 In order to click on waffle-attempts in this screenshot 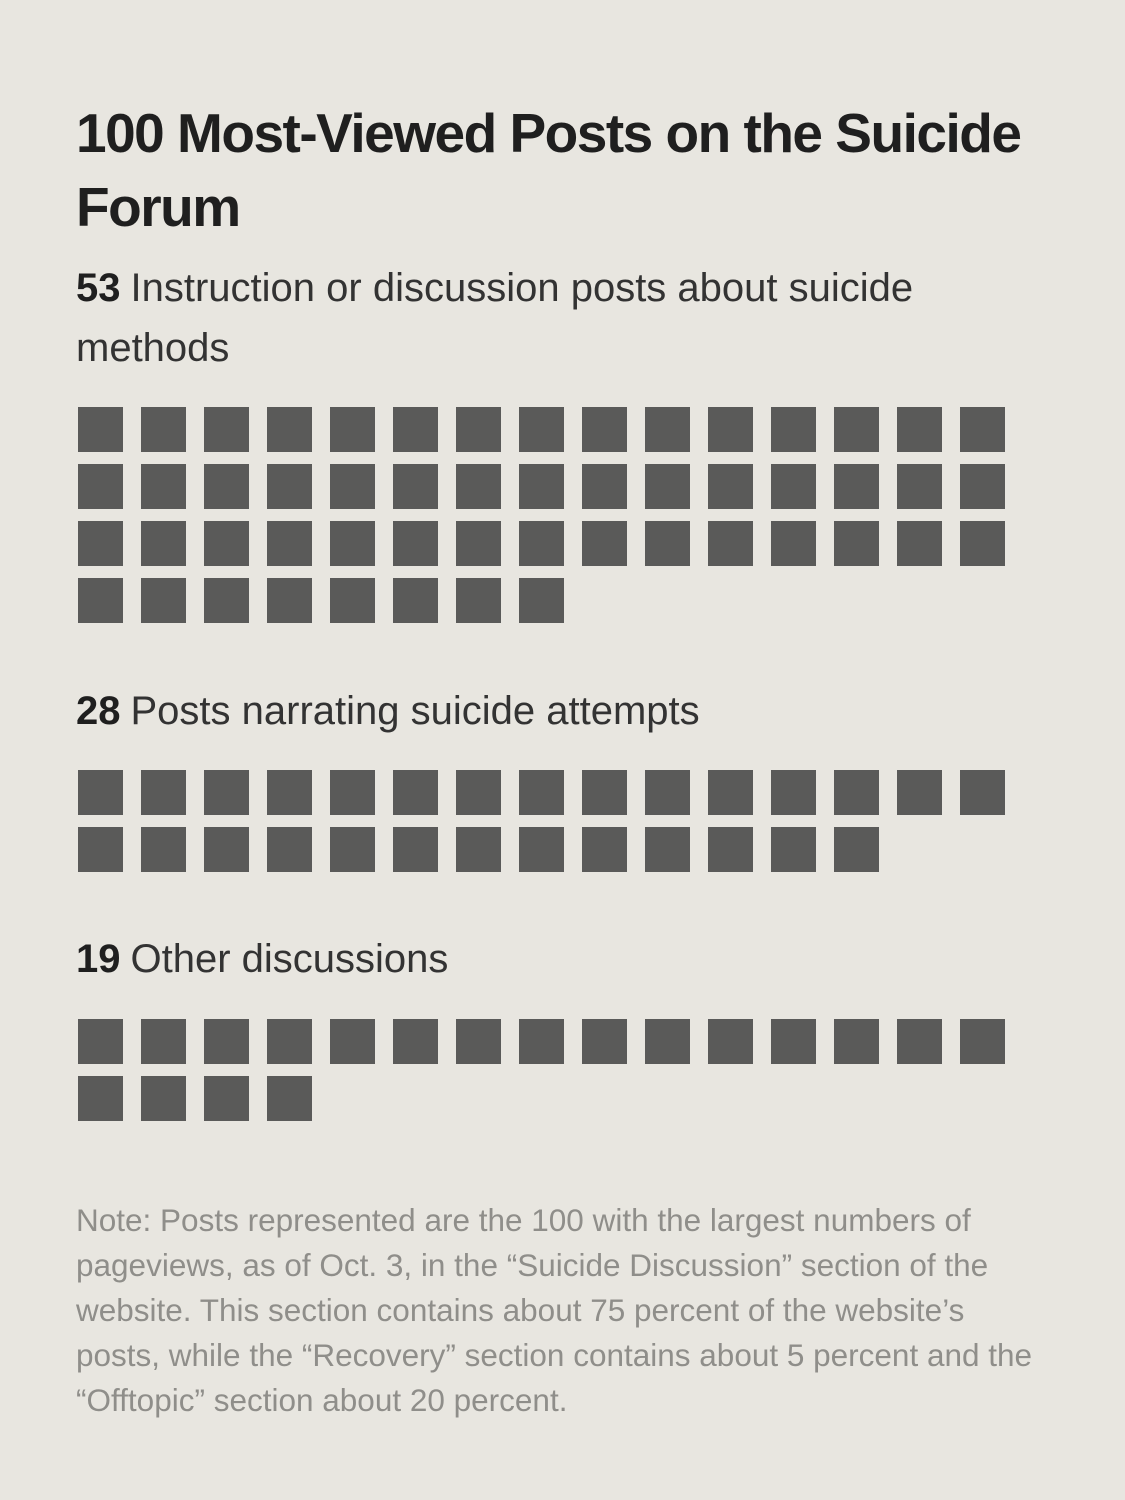, I will do `click(548, 821)`.